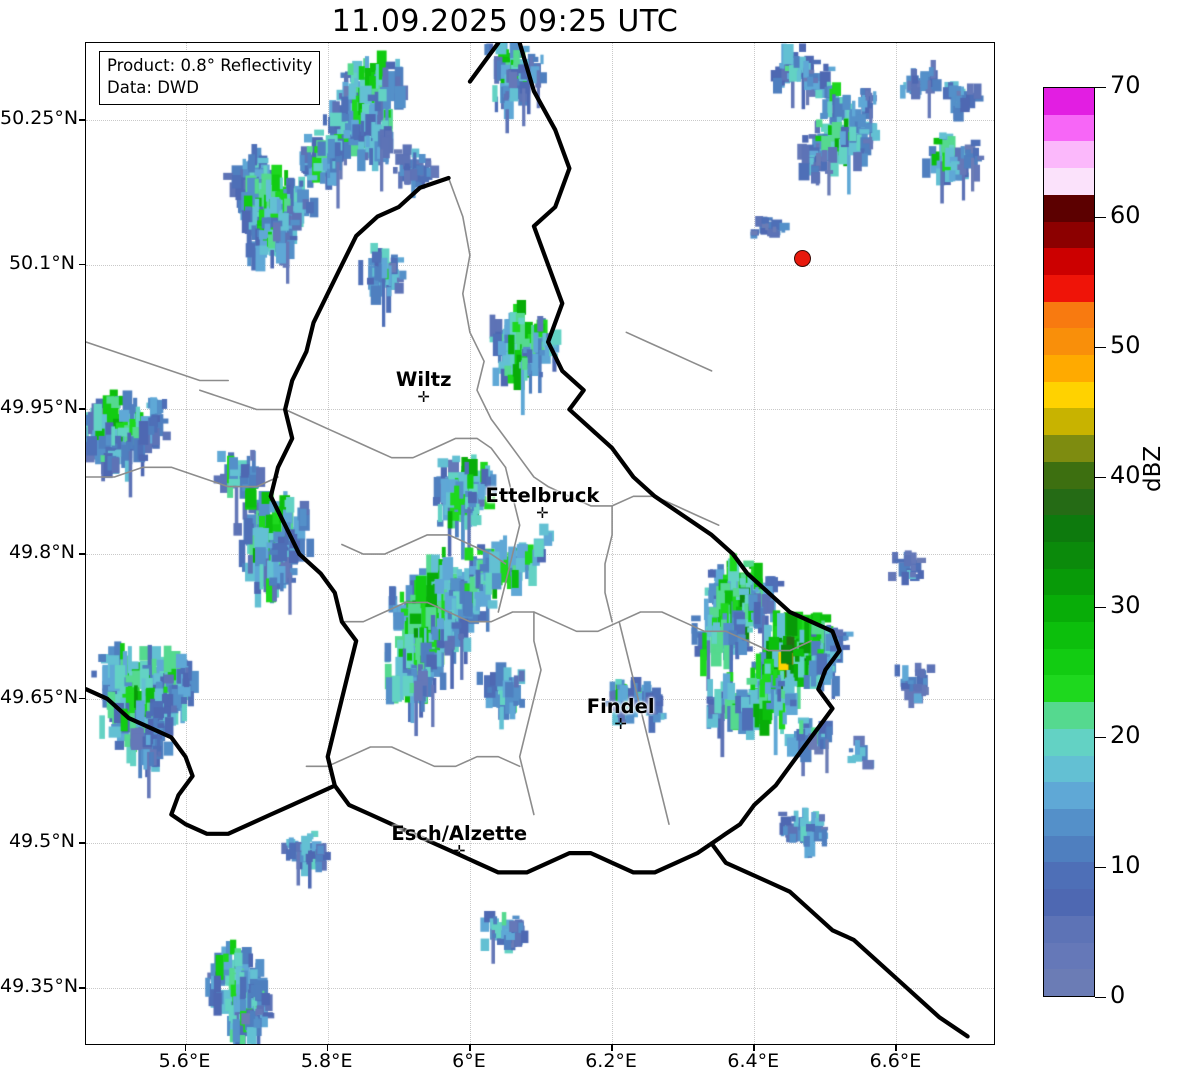  What do you see at coordinates (895, 1061) in the screenshot?
I see `x-tick-label: 6.6°E` at bounding box center [895, 1061].